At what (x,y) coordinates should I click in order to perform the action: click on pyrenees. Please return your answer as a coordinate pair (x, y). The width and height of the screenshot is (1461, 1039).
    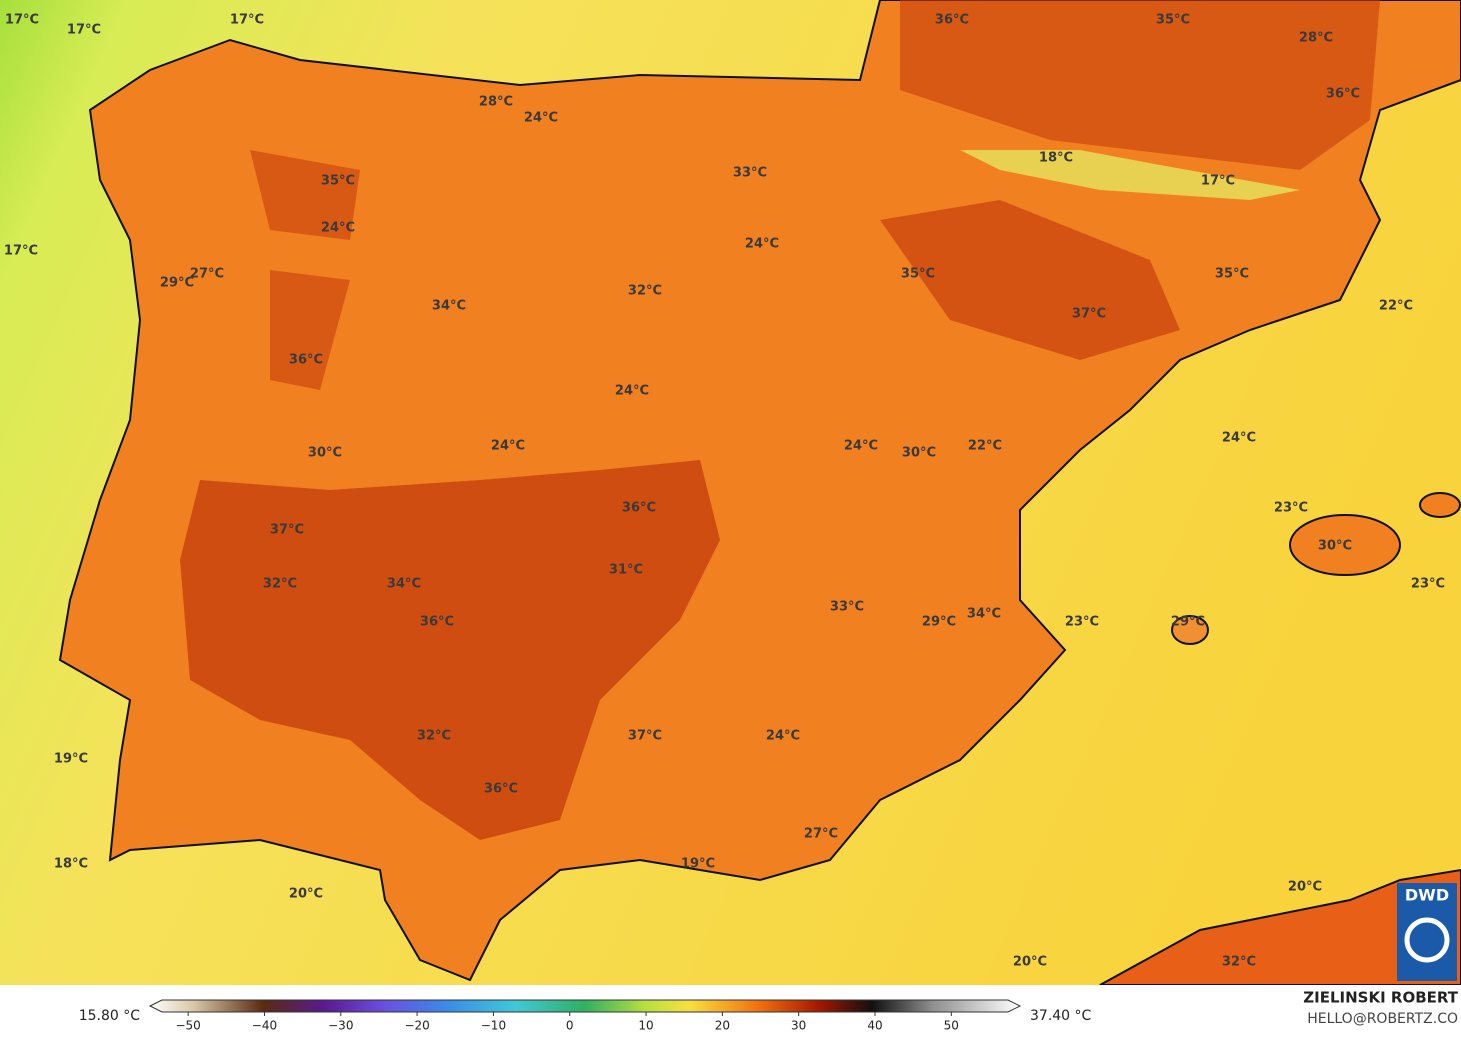
    Looking at the image, I should click on (1130, 175).